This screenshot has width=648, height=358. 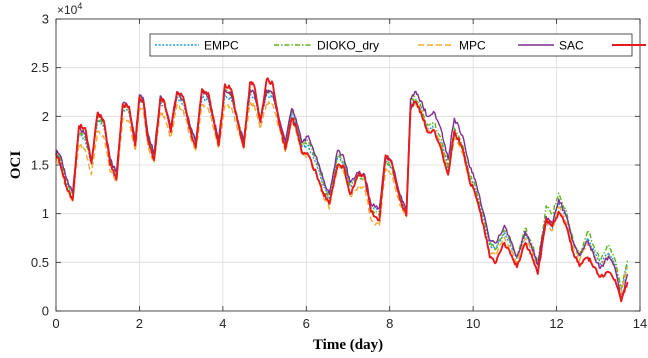 I want to click on x-axis-title: Time (day), so click(x=348, y=345).